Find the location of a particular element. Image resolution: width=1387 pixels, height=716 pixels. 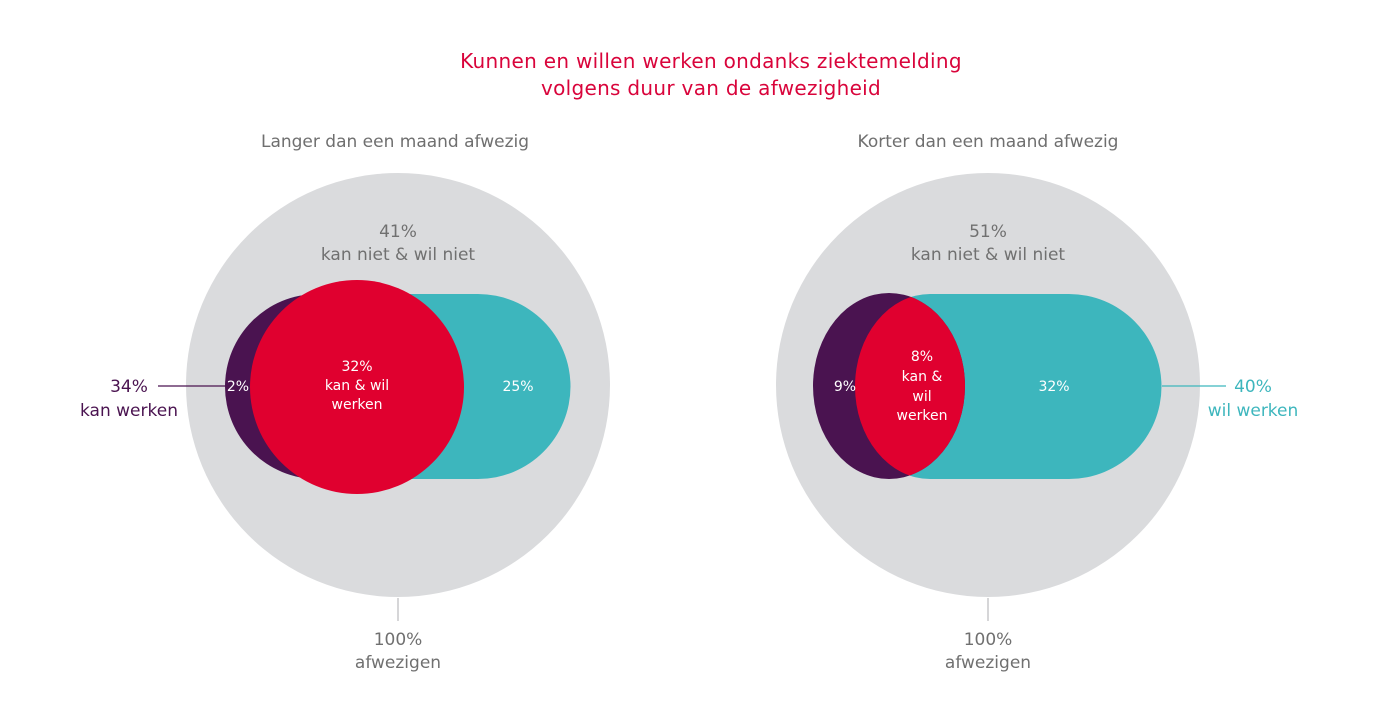

panel-left-subtitle: Langer dan een maand afwezig is located at coordinates (395, 142).